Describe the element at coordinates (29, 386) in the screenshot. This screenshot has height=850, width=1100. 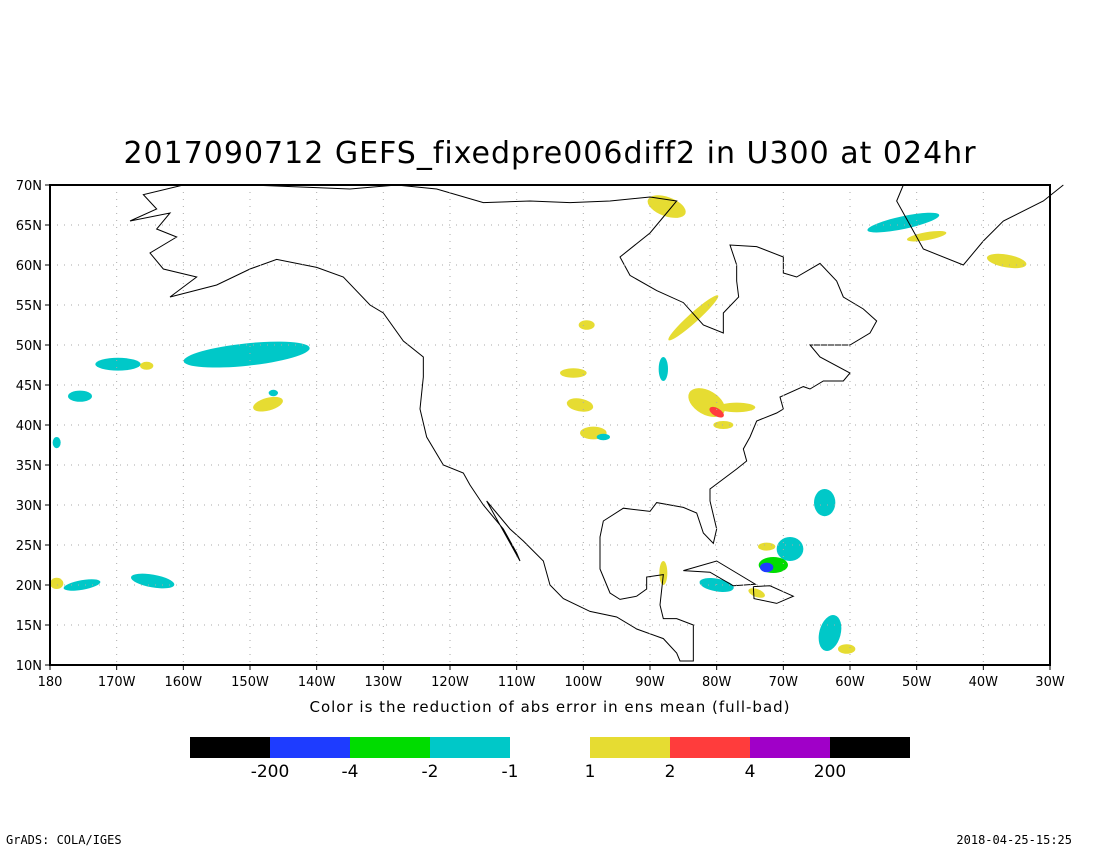
I see `lat-tick-label: 45N` at that location.